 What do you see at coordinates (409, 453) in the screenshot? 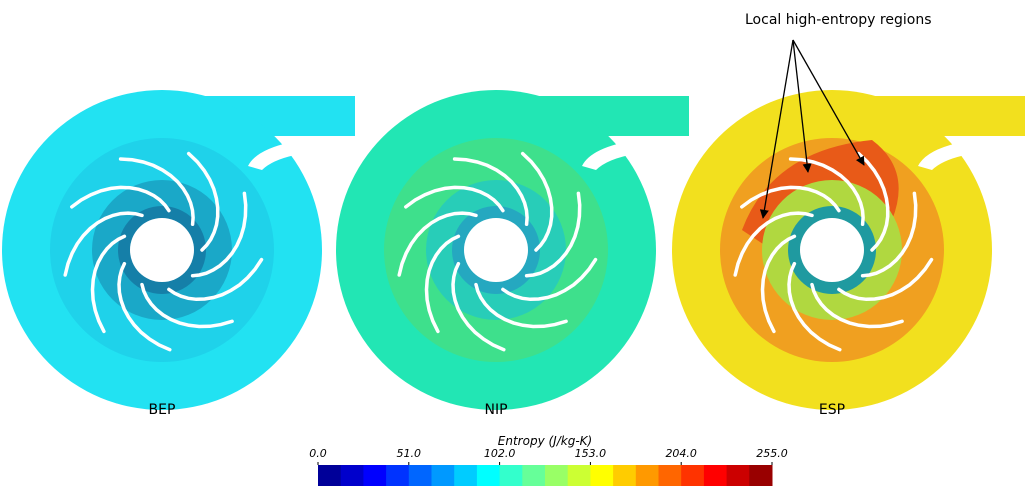
I see `colorbar-tick-label: 51.0` at bounding box center [409, 453].